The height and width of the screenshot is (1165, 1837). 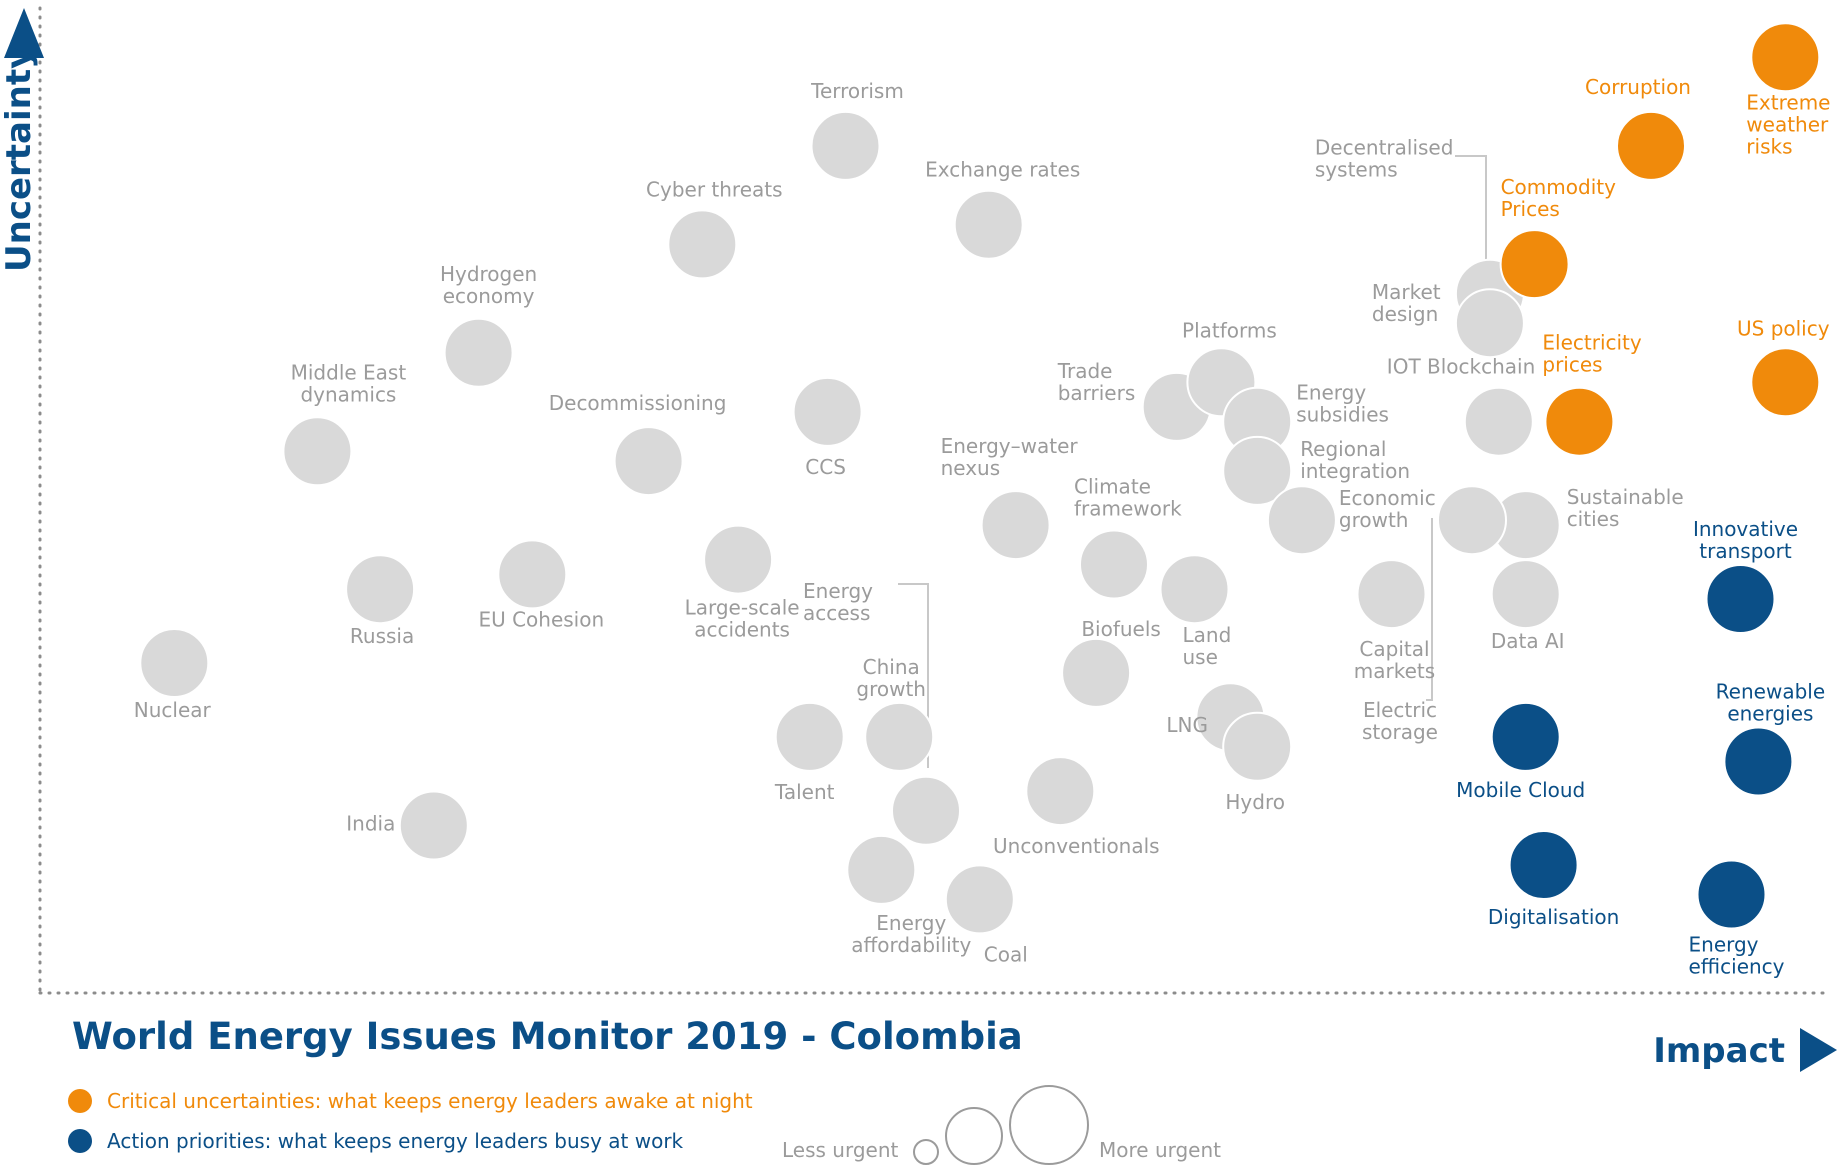 I want to click on label-land-use: Land use, so click(x=1207, y=646).